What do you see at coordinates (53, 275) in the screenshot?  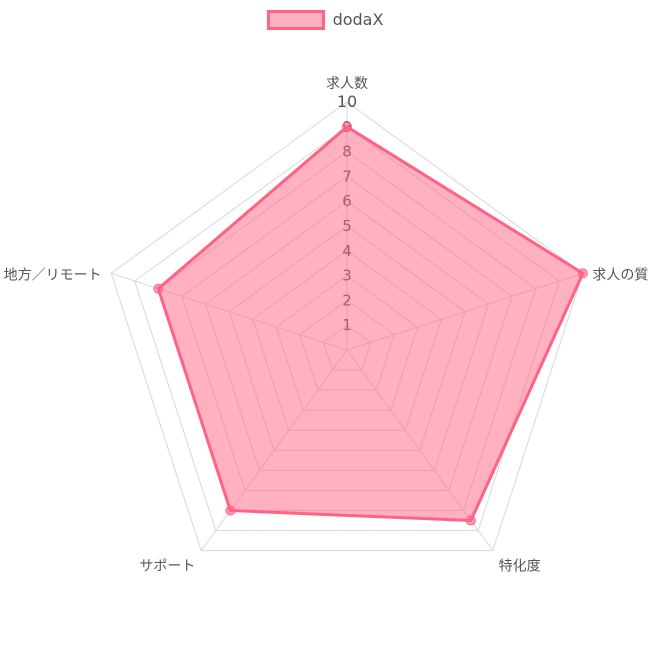 I see `category-label: 地方／リモート` at bounding box center [53, 275].